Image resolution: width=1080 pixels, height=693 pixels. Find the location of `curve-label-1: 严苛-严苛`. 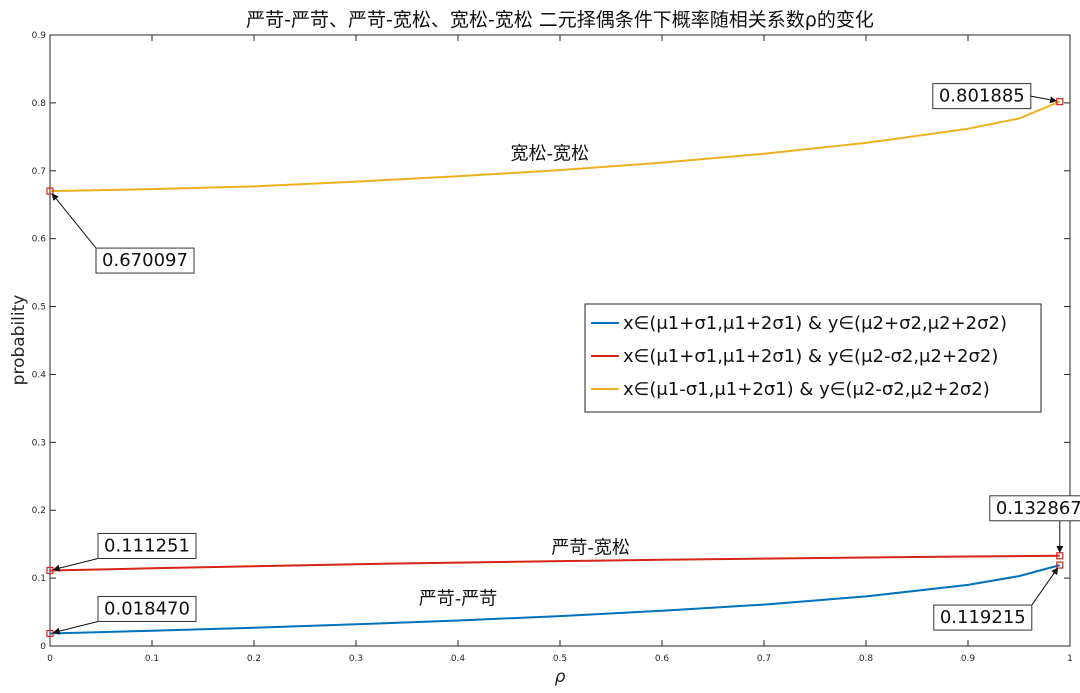

curve-label-1: 严苛-严苛 is located at coordinates (458, 599).